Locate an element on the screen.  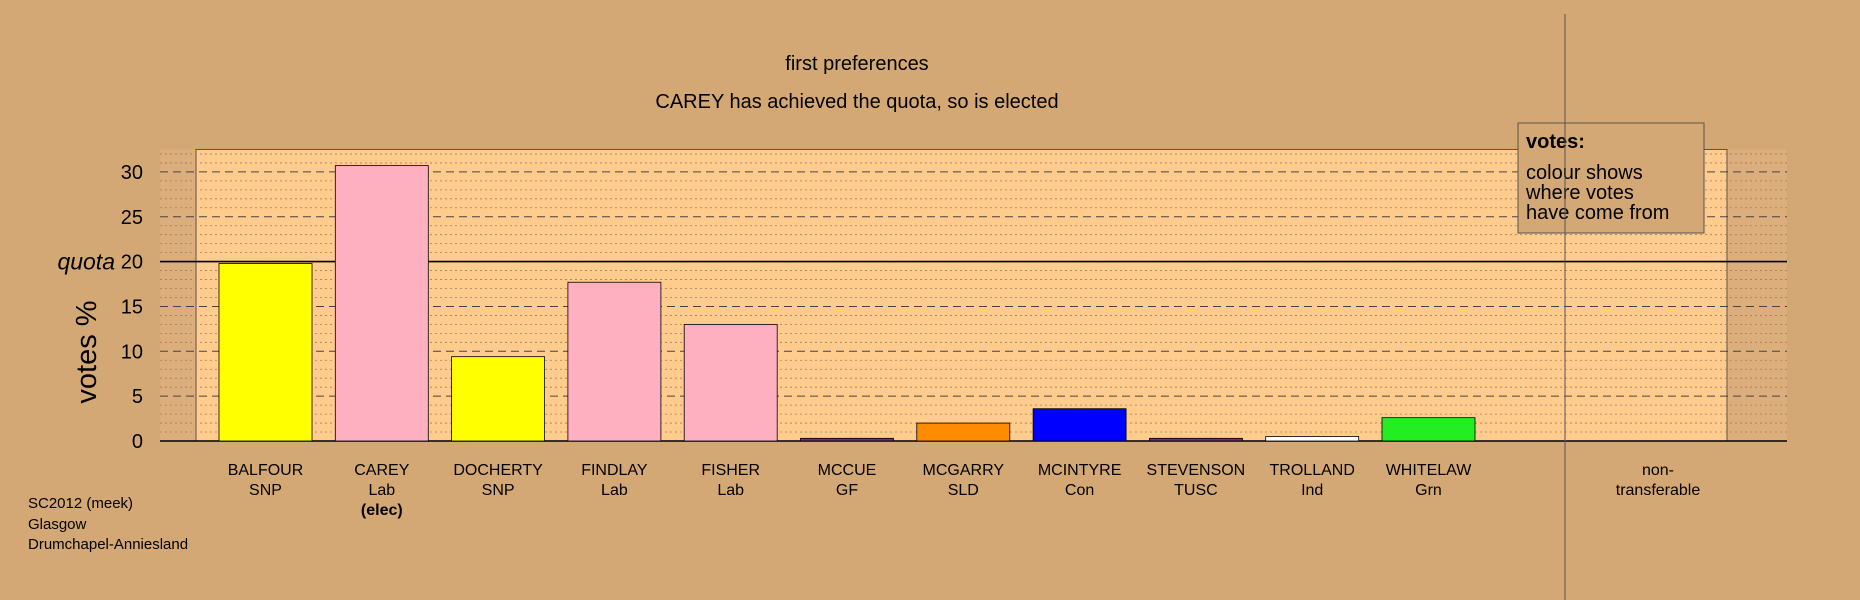
x-tick-label-name: DOCHERTY is located at coordinates (498, 470).